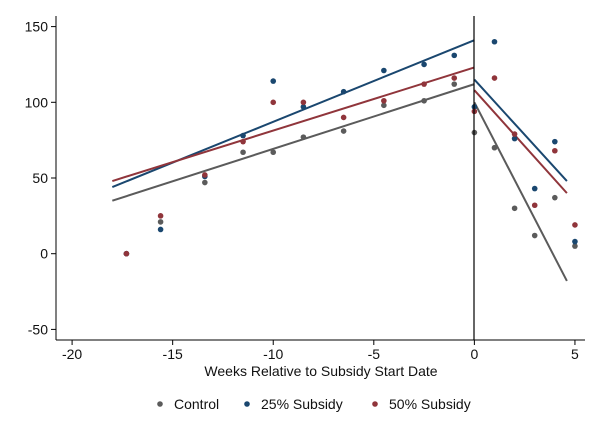 The image size is (602, 437). What do you see at coordinates (520, 130) in the screenshot?
I see `25-subsidy-fit-post-line` at bounding box center [520, 130].